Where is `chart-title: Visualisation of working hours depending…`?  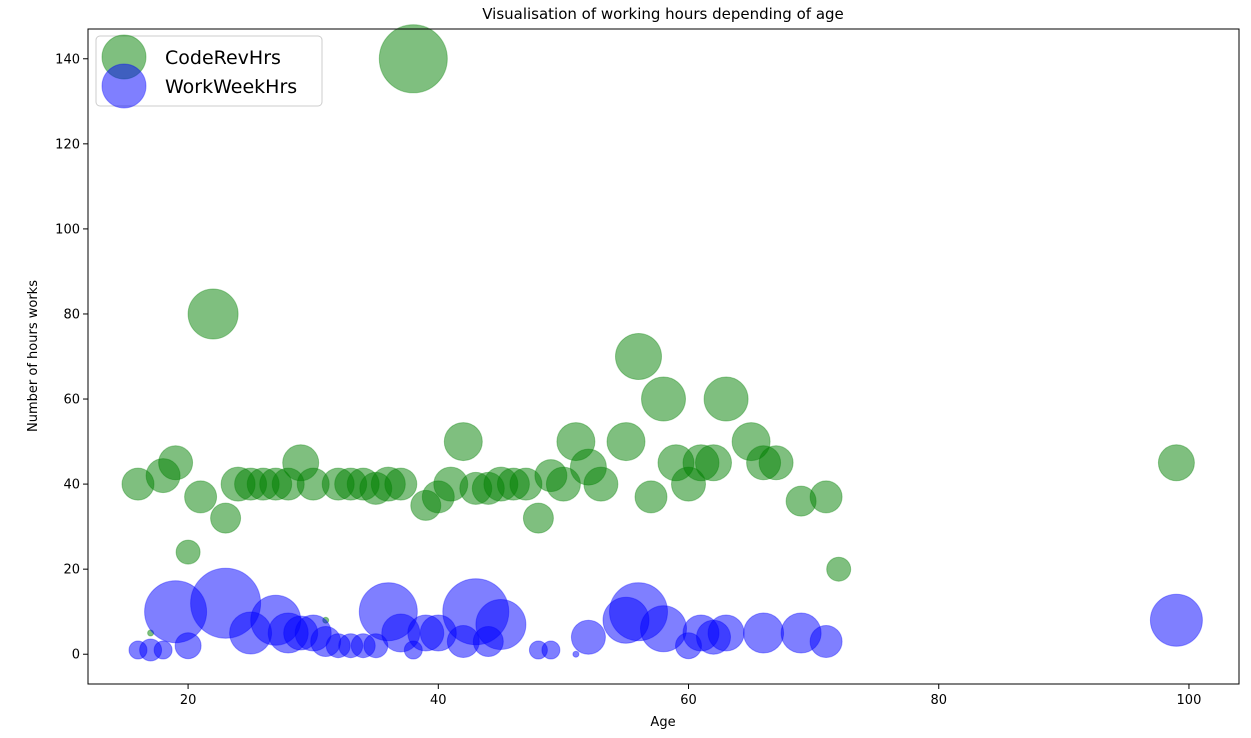
chart-title: Visualisation of working hours depending… is located at coordinates (663, 14).